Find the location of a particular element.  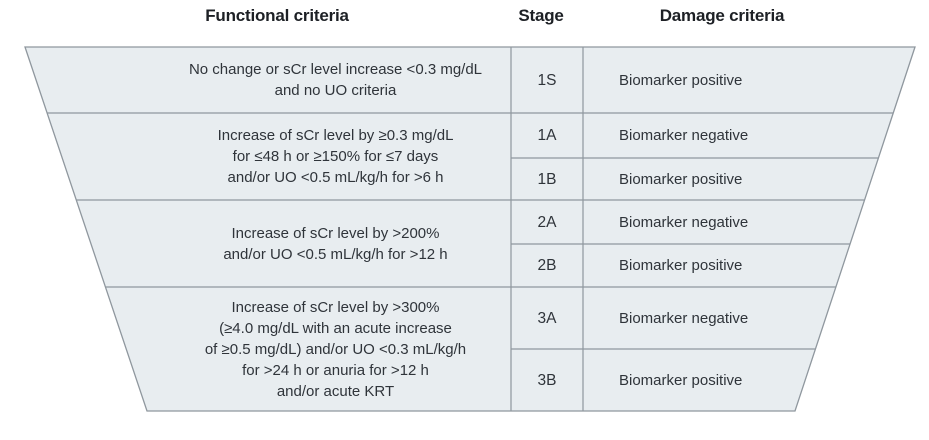

damage-cell-2b: Biomarker positive is located at coordinates (681, 265).